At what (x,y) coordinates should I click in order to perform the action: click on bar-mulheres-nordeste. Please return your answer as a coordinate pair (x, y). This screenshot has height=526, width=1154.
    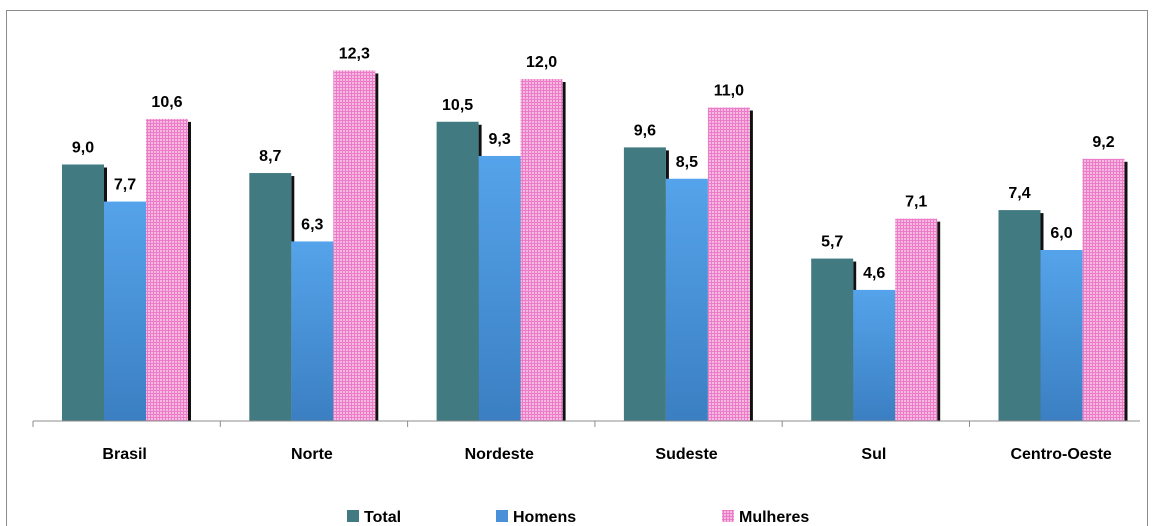
    Looking at the image, I should click on (541, 250).